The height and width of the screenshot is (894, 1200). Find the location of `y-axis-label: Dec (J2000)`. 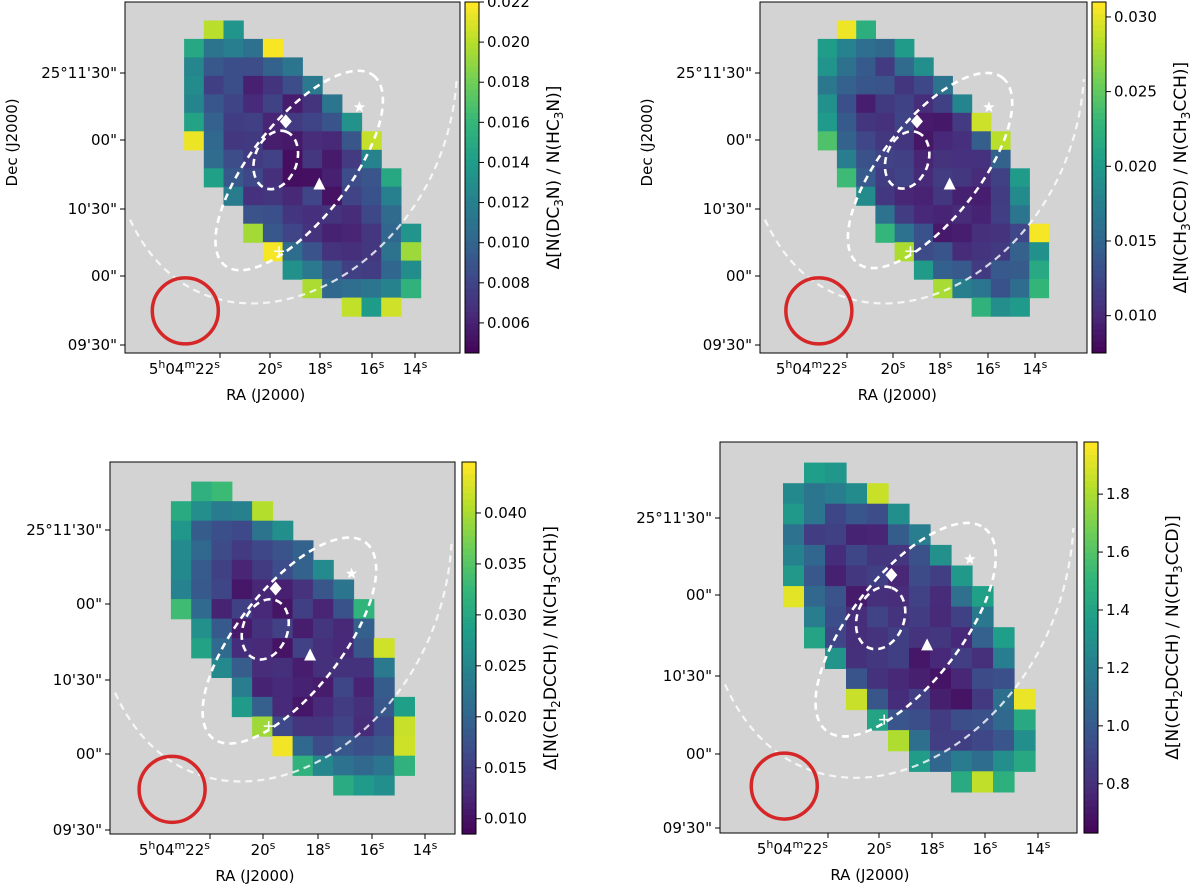

y-axis-label: Dec (J2000) is located at coordinates (647, 142).